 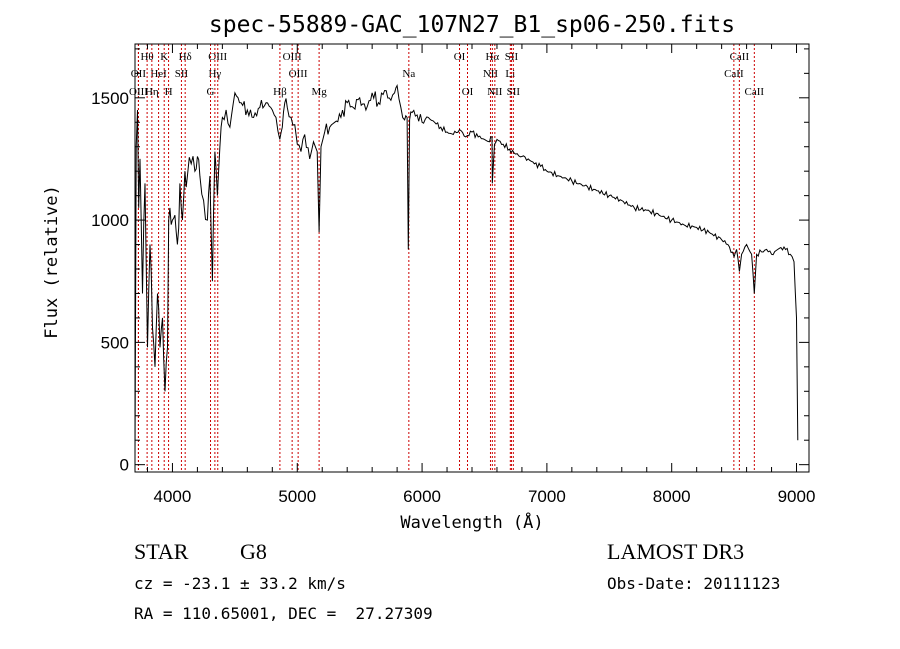 What do you see at coordinates (110, 98) in the screenshot?
I see `y-tick-label: 1500` at bounding box center [110, 98].